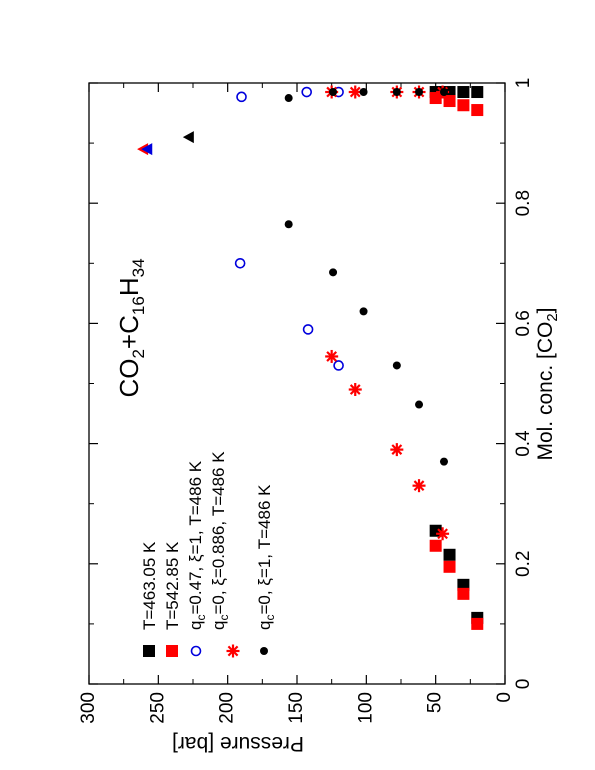  What do you see at coordinates (545, 391) in the screenshot?
I see `x-axis-title-main: Mol. conc. [CO` at bounding box center [545, 391].